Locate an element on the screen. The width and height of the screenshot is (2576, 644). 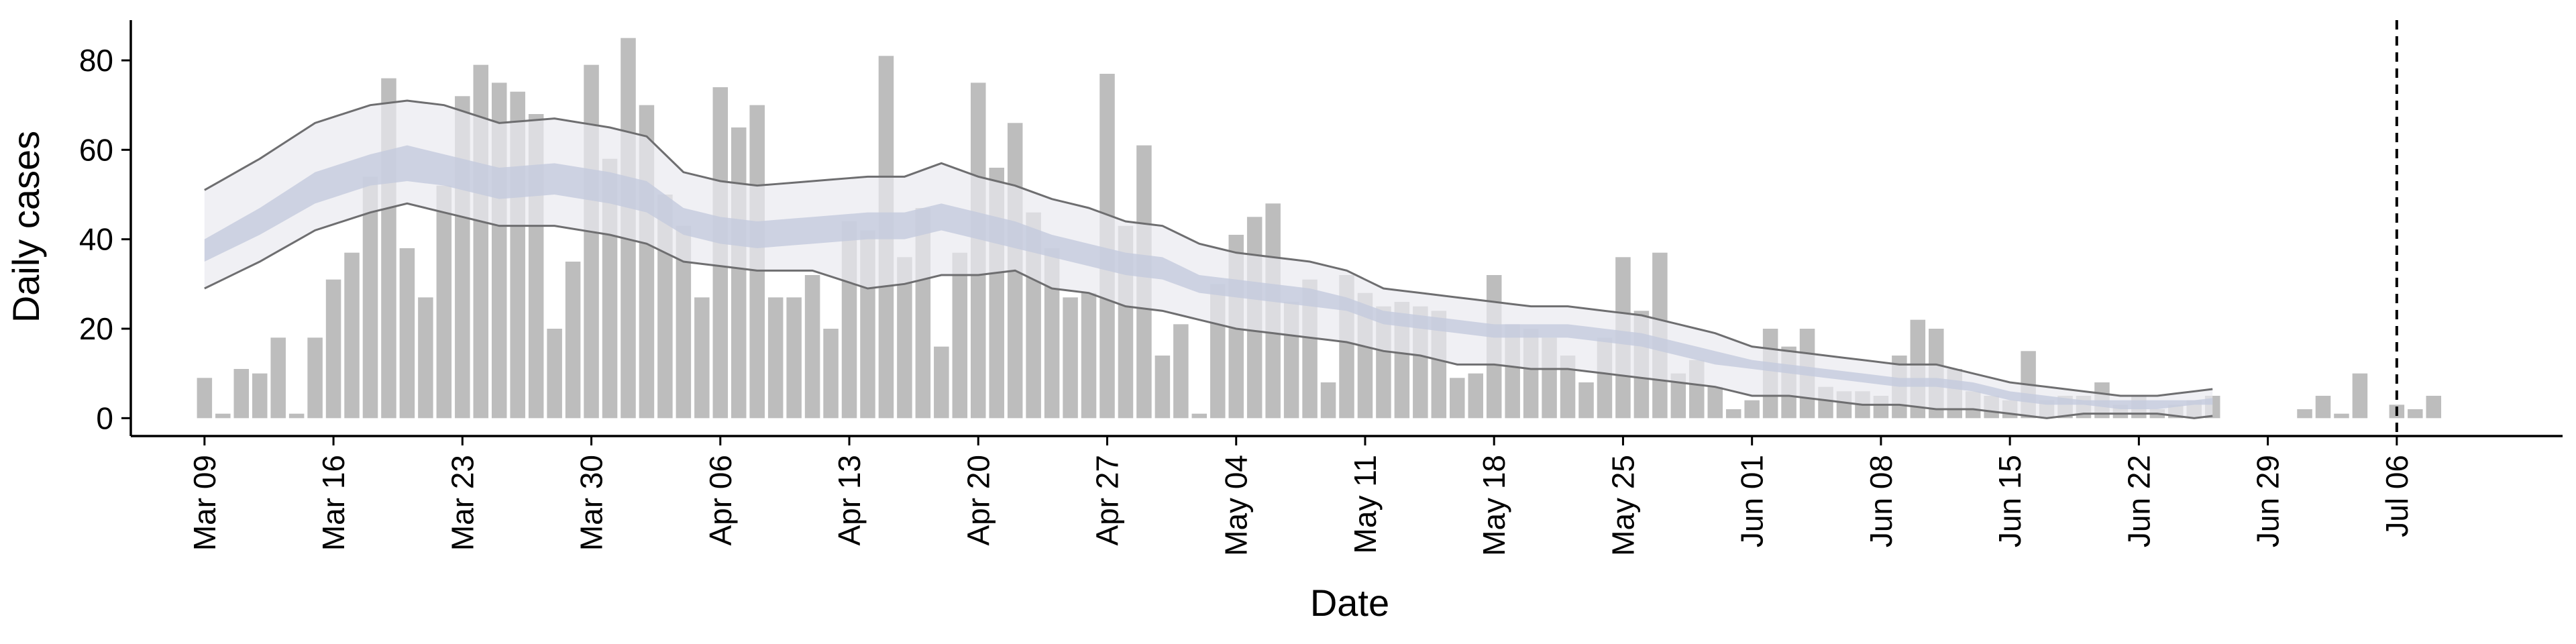
x-tick-label: Apr 13 is located at coordinates (849, 500).